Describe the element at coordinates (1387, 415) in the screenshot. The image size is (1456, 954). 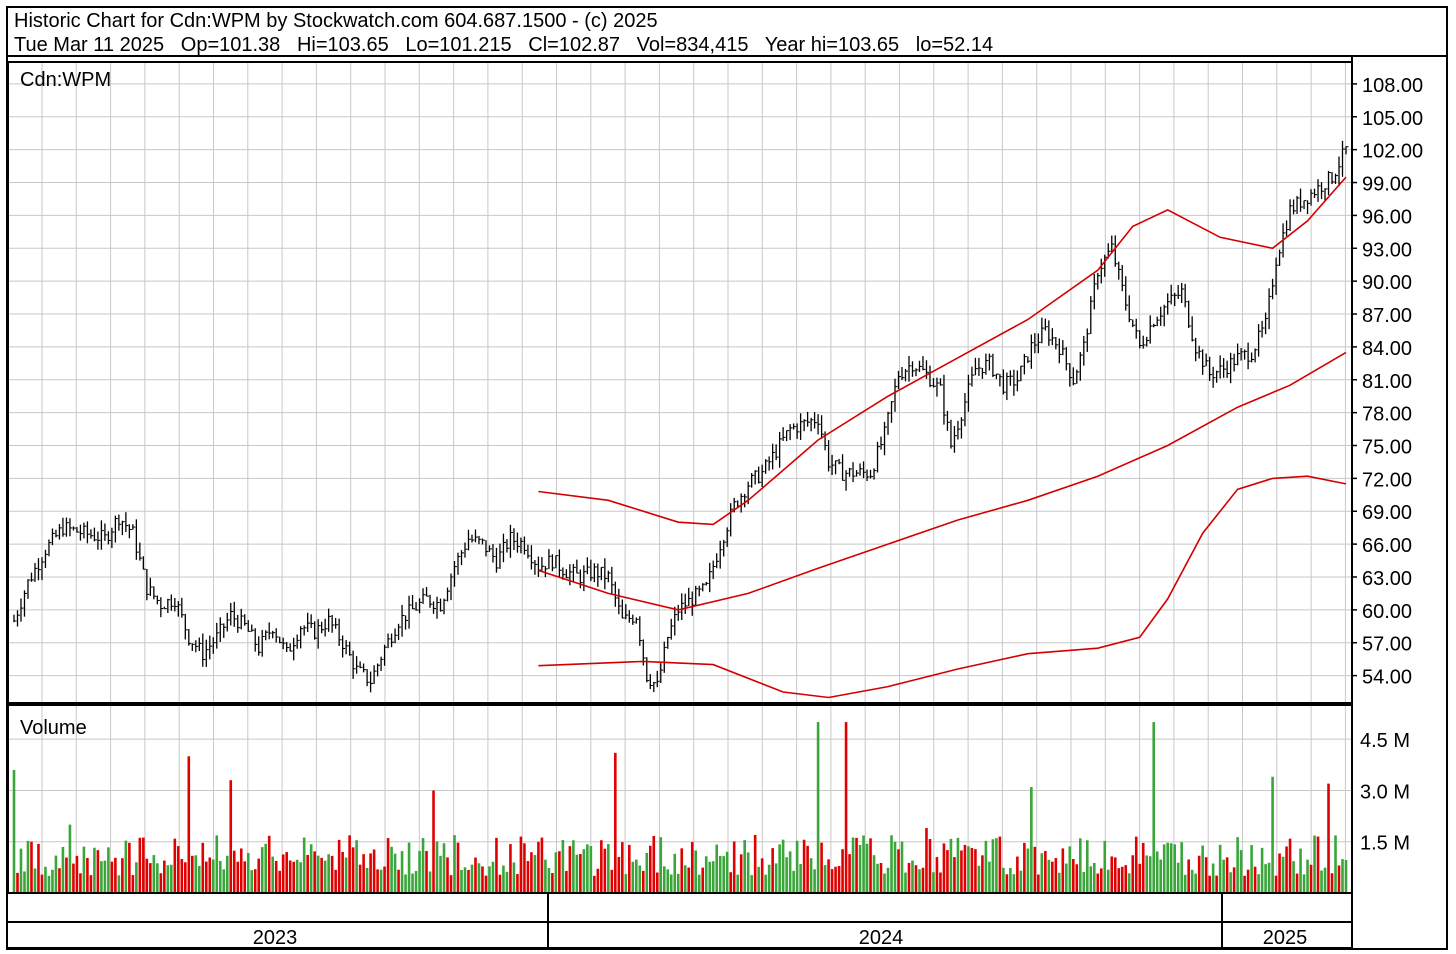
I see `price-tick-label: 78.00` at that location.